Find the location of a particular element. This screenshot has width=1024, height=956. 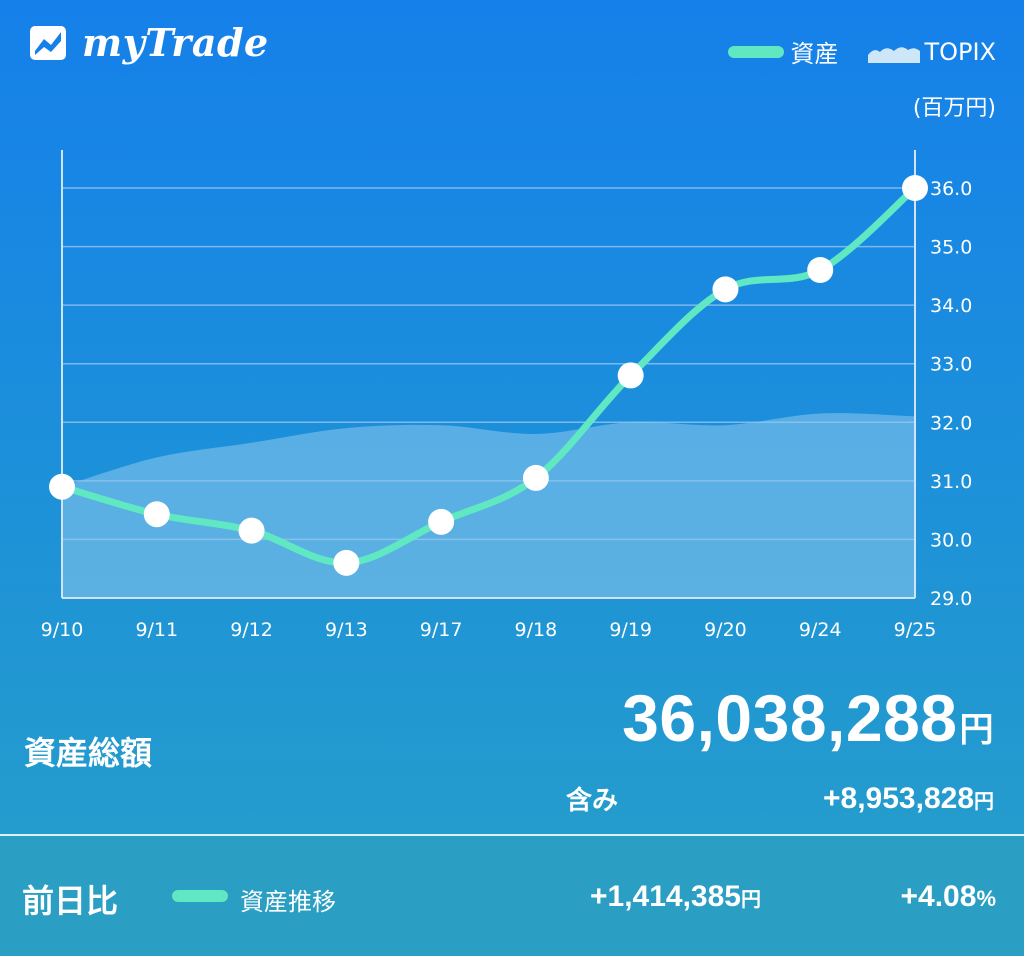

unrealized-value: +8,953,828円 is located at coordinates (908, 799).